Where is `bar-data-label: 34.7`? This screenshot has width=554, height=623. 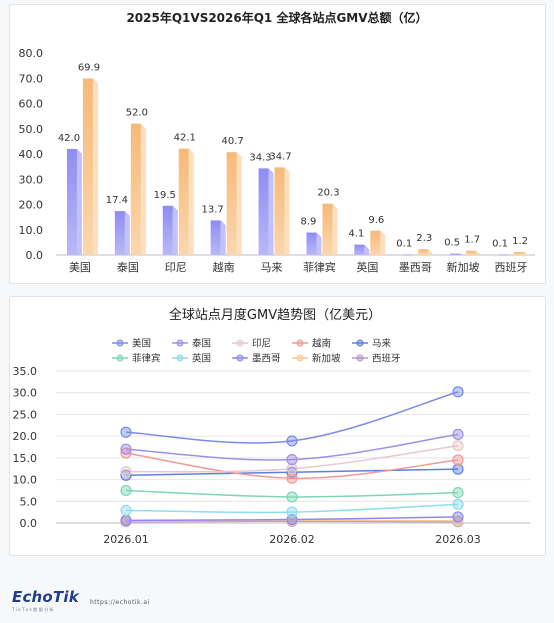
bar-data-label: 34.7 is located at coordinates (280, 156).